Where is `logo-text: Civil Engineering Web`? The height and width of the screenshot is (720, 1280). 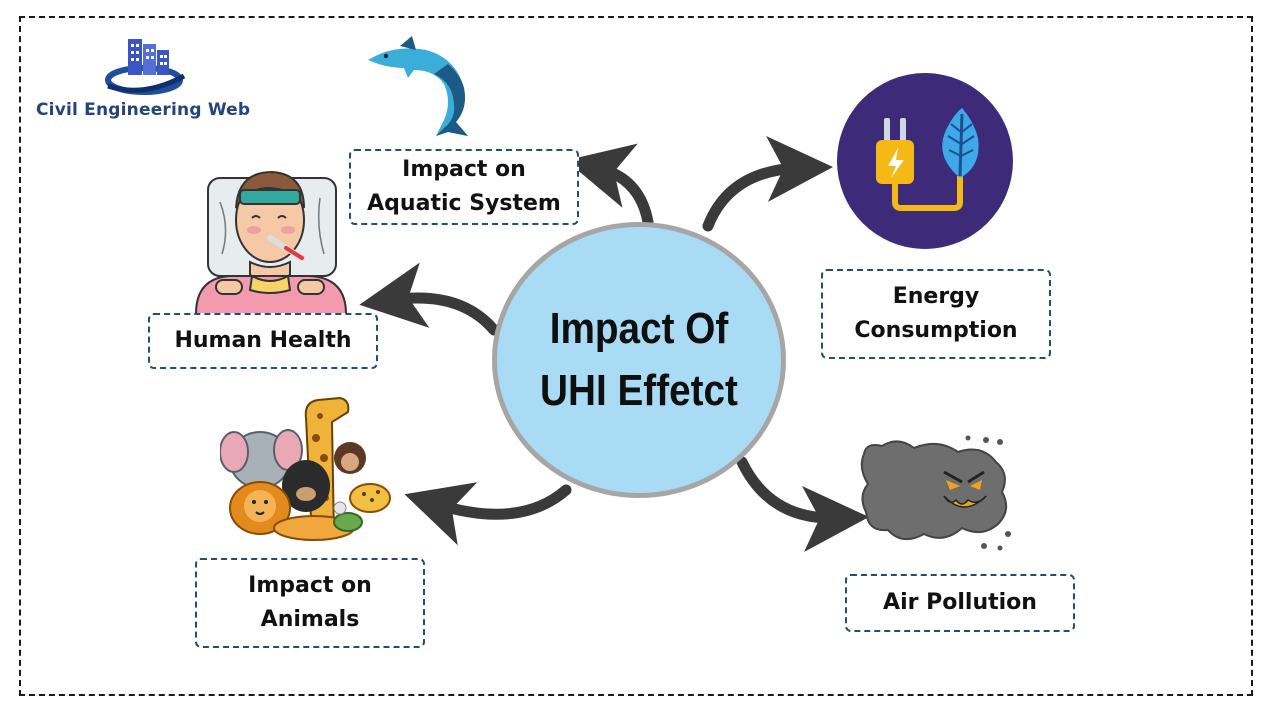 logo-text: Civil Engineering Web is located at coordinates (143, 110).